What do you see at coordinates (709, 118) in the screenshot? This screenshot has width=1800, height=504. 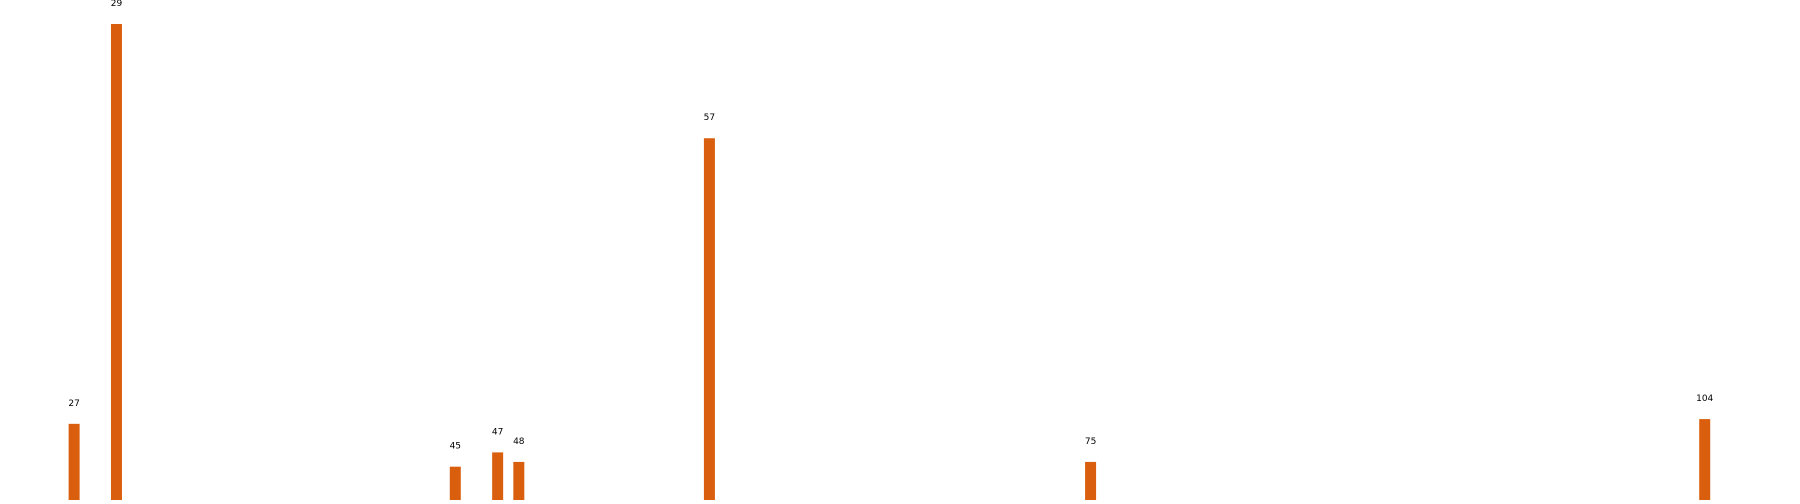 I see `data-label-57: 57` at bounding box center [709, 118].